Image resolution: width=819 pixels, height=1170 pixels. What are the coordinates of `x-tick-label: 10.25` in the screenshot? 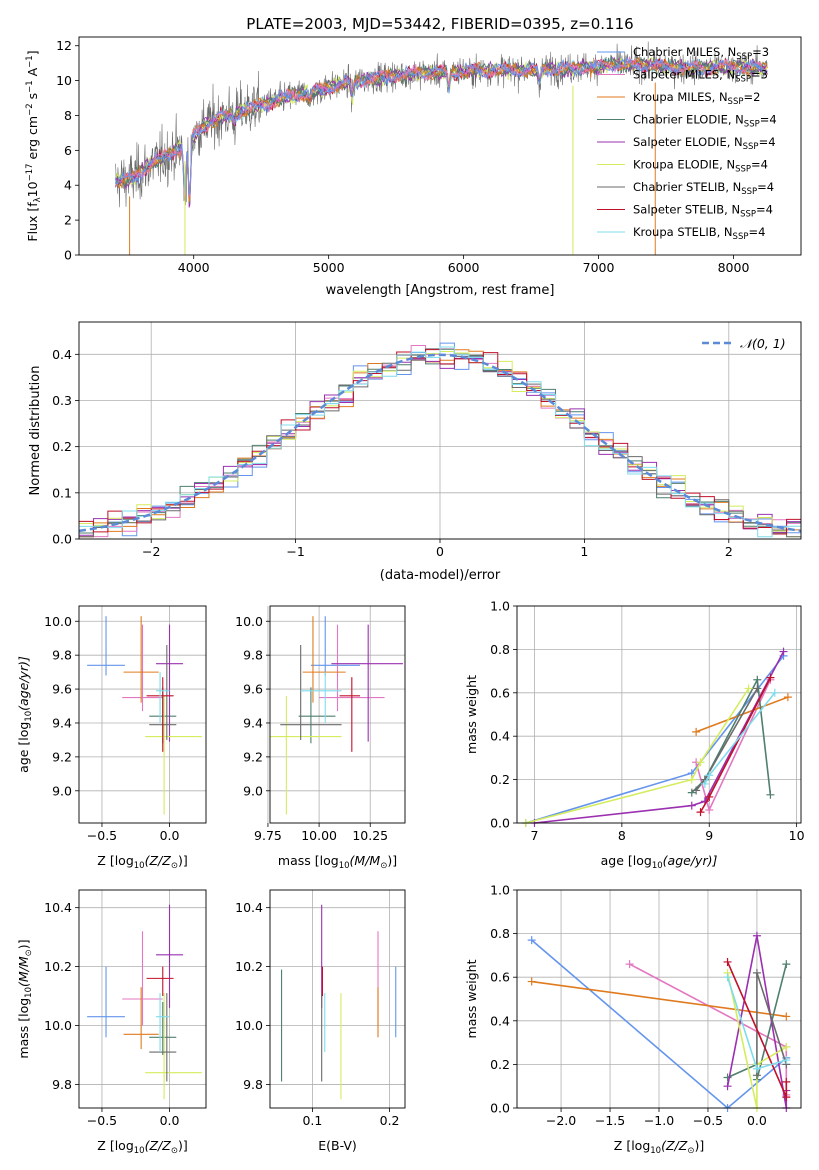 It's located at (370, 835).